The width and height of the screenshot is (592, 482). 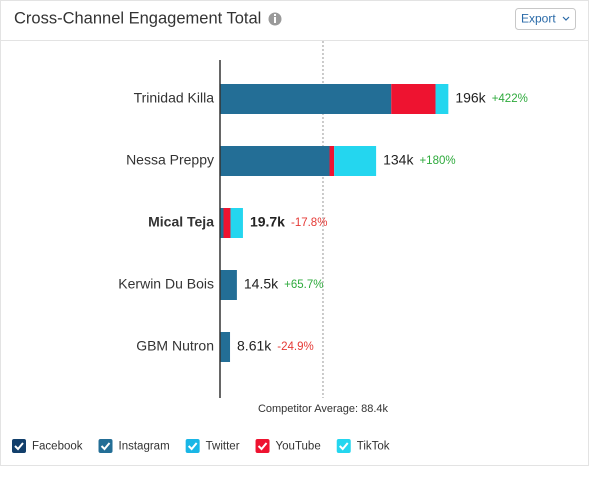 What do you see at coordinates (566, 18) in the screenshot?
I see `export-caret` at bounding box center [566, 18].